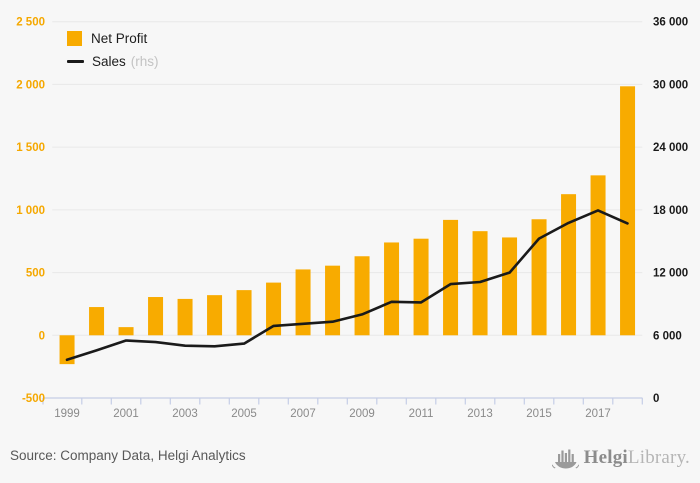  What do you see at coordinates (33, 399) in the screenshot?
I see `left-axis-label: -500` at bounding box center [33, 399].